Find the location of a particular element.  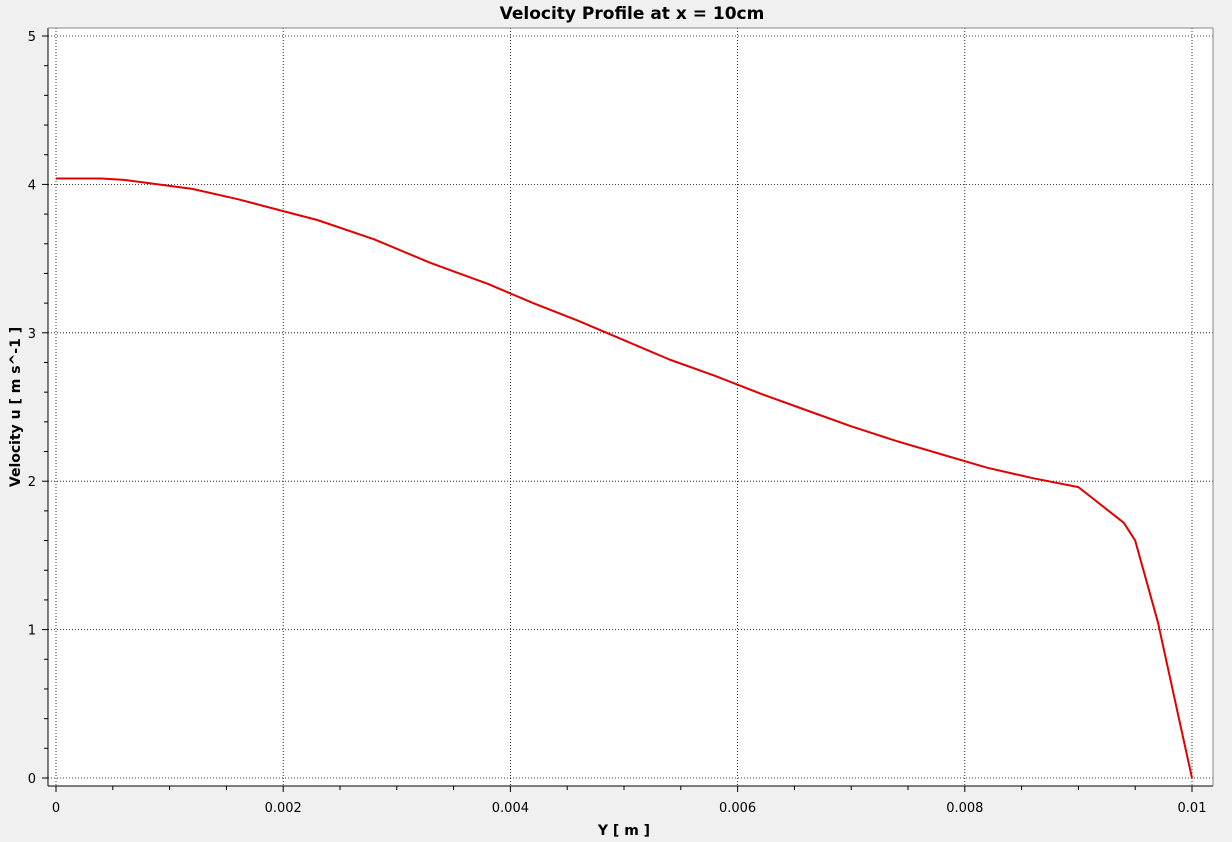

y-axis-label: Velocity u [ m s^-1 ] is located at coordinates (16, 407).